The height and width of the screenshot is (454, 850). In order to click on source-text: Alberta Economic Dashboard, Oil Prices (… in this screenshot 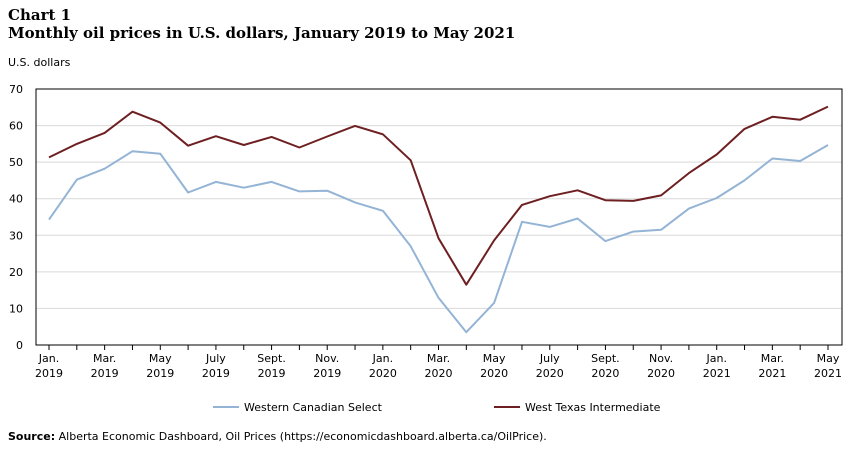, I will do `click(302, 436)`.